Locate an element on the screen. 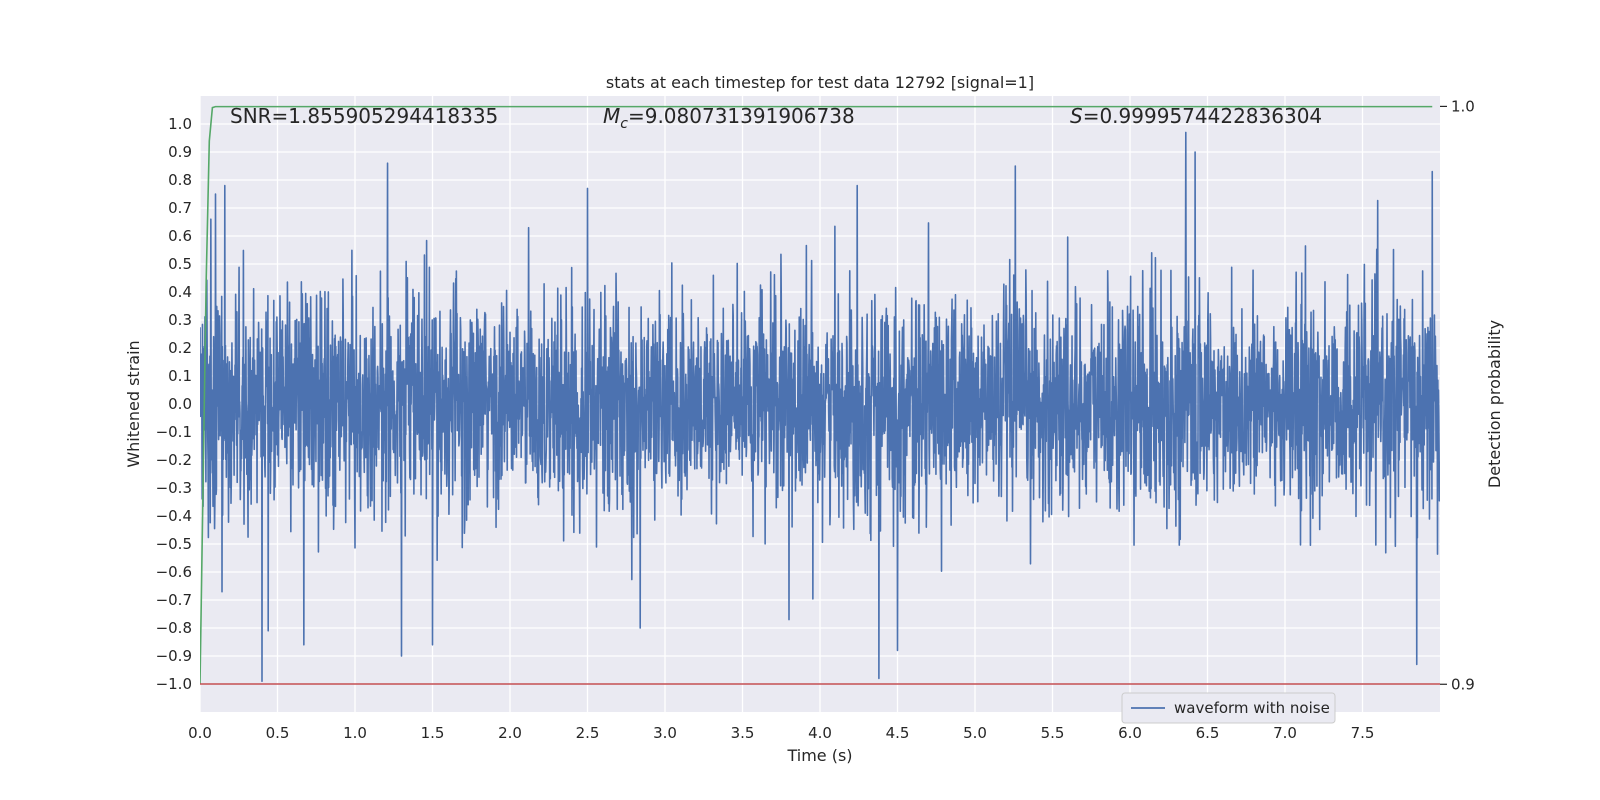 Image resolution: width=1600 pixels, height=800 pixels. y-tick-label: 0.4 is located at coordinates (180, 292).